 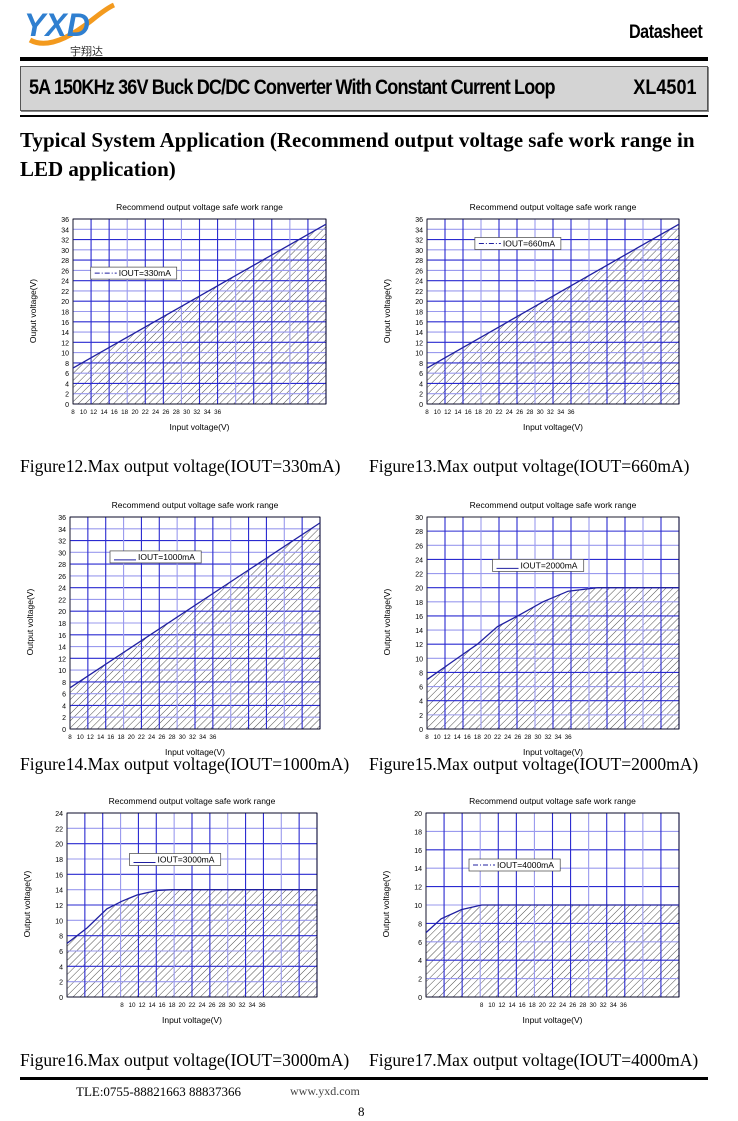 What do you see at coordinates (364, 59) in the screenshot?
I see `header-rule` at bounding box center [364, 59].